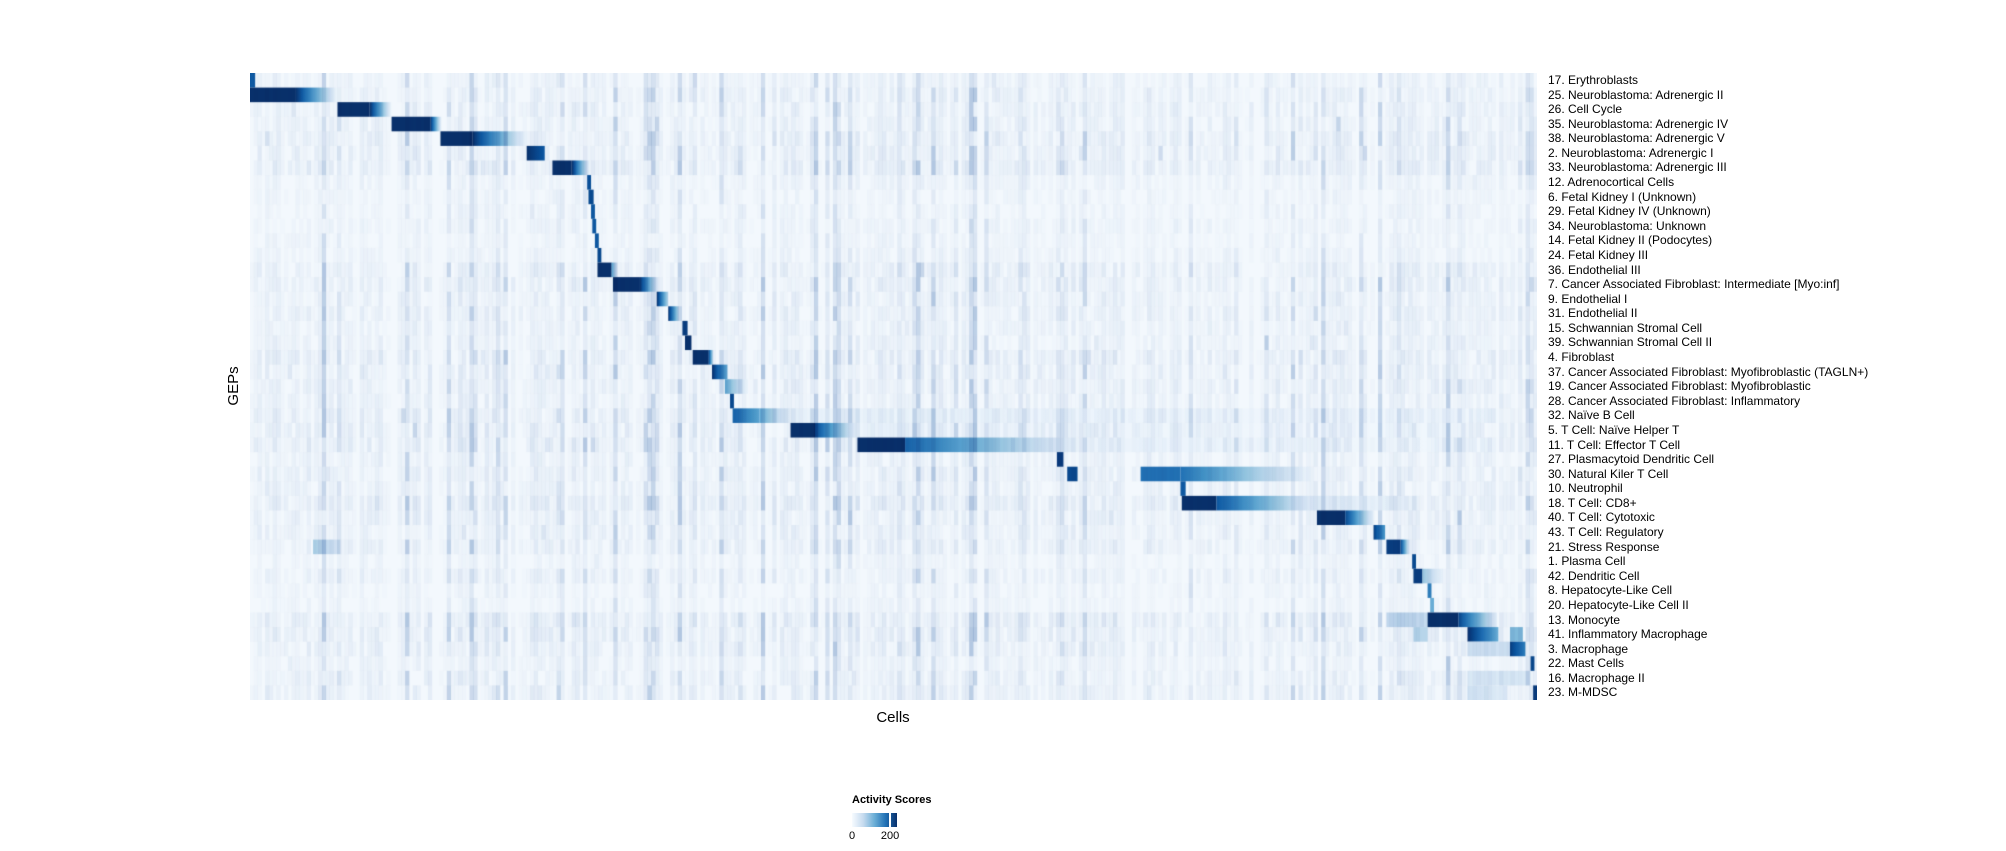 The width and height of the screenshot is (2006, 851). What do you see at coordinates (1586, 663) in the screenshot?
I see `row-label: 22. Mast Cells` at bounding box center [1586, 663].